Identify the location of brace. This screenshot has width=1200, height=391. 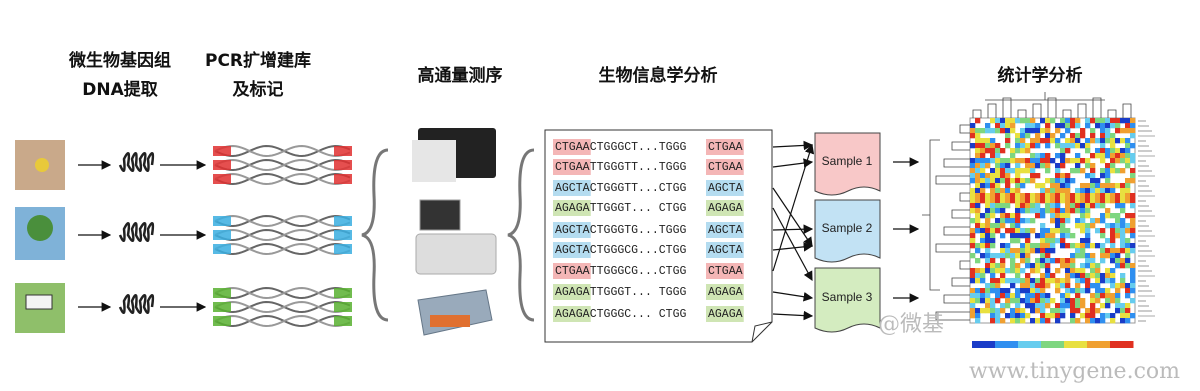
(521, 235).